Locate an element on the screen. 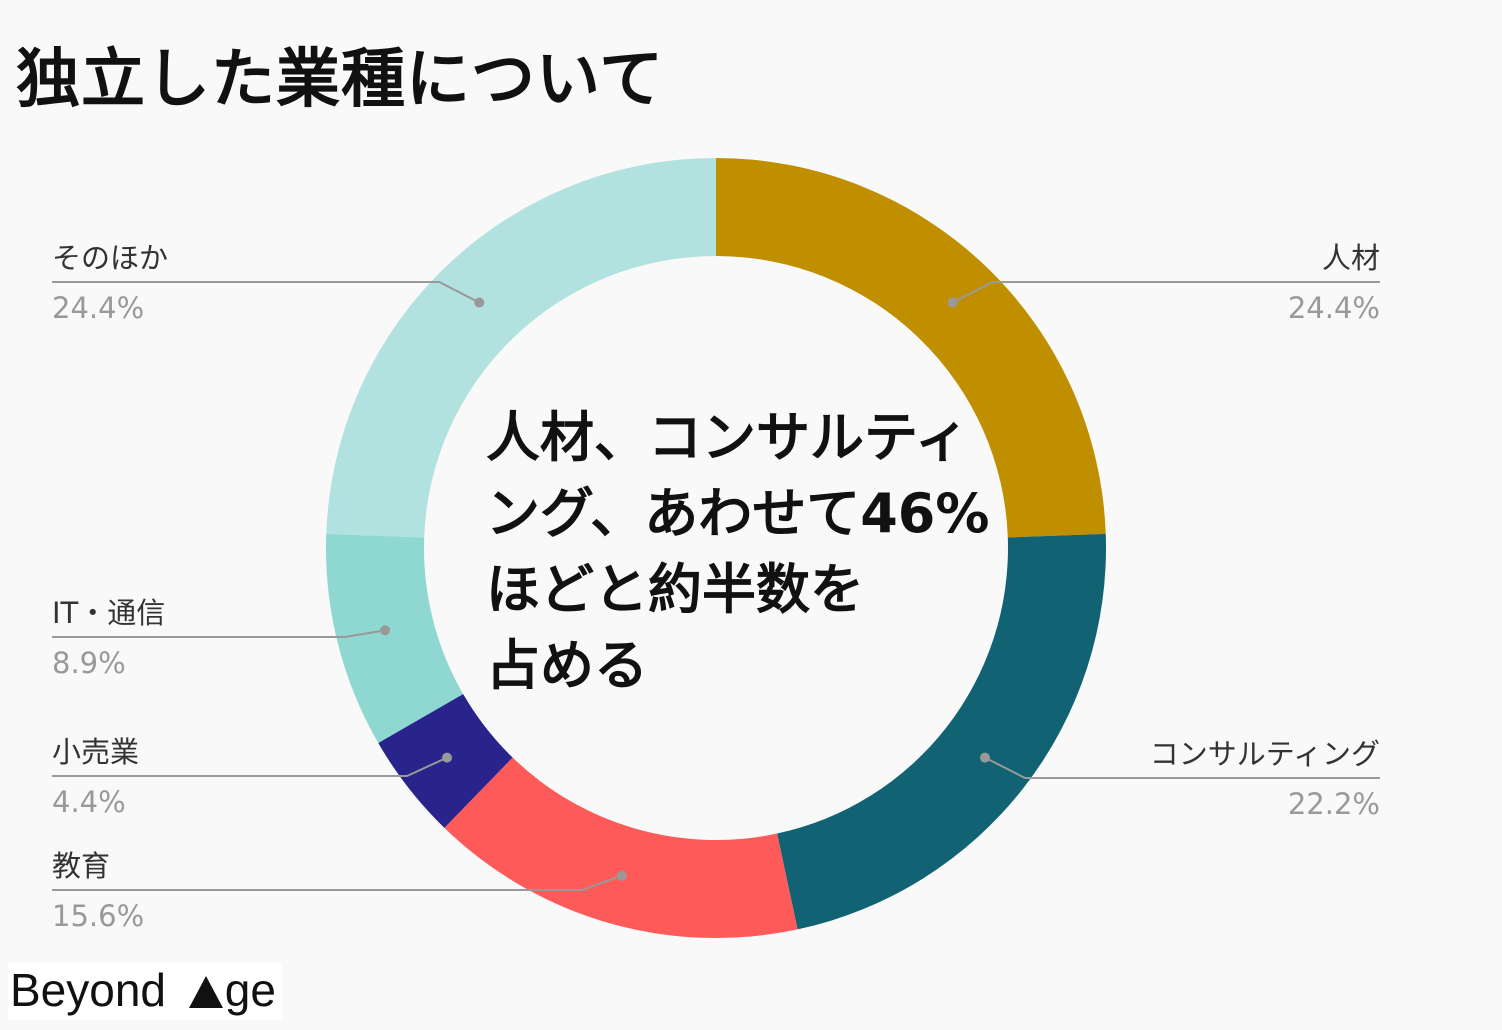  slice-label-3: 小売業 is located at coordinates (95, 752).